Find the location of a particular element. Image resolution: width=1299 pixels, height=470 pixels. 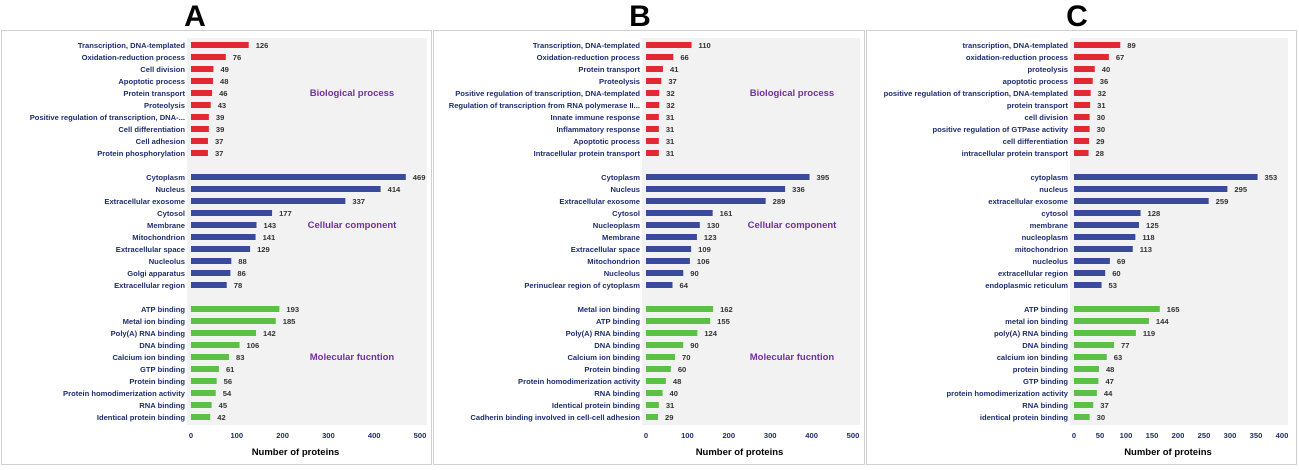

category-label: extracellular exosome is located at coordinates (1028, 201).